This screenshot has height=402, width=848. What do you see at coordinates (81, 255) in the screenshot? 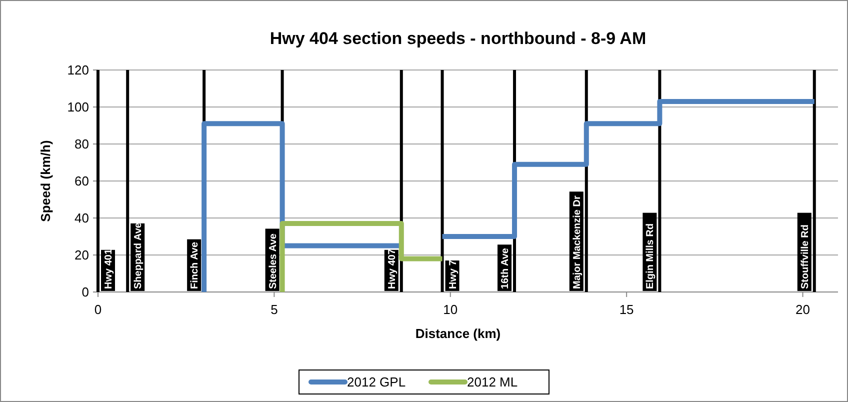
I see `y-tick-label: 20` at bounding box center [81, 255].